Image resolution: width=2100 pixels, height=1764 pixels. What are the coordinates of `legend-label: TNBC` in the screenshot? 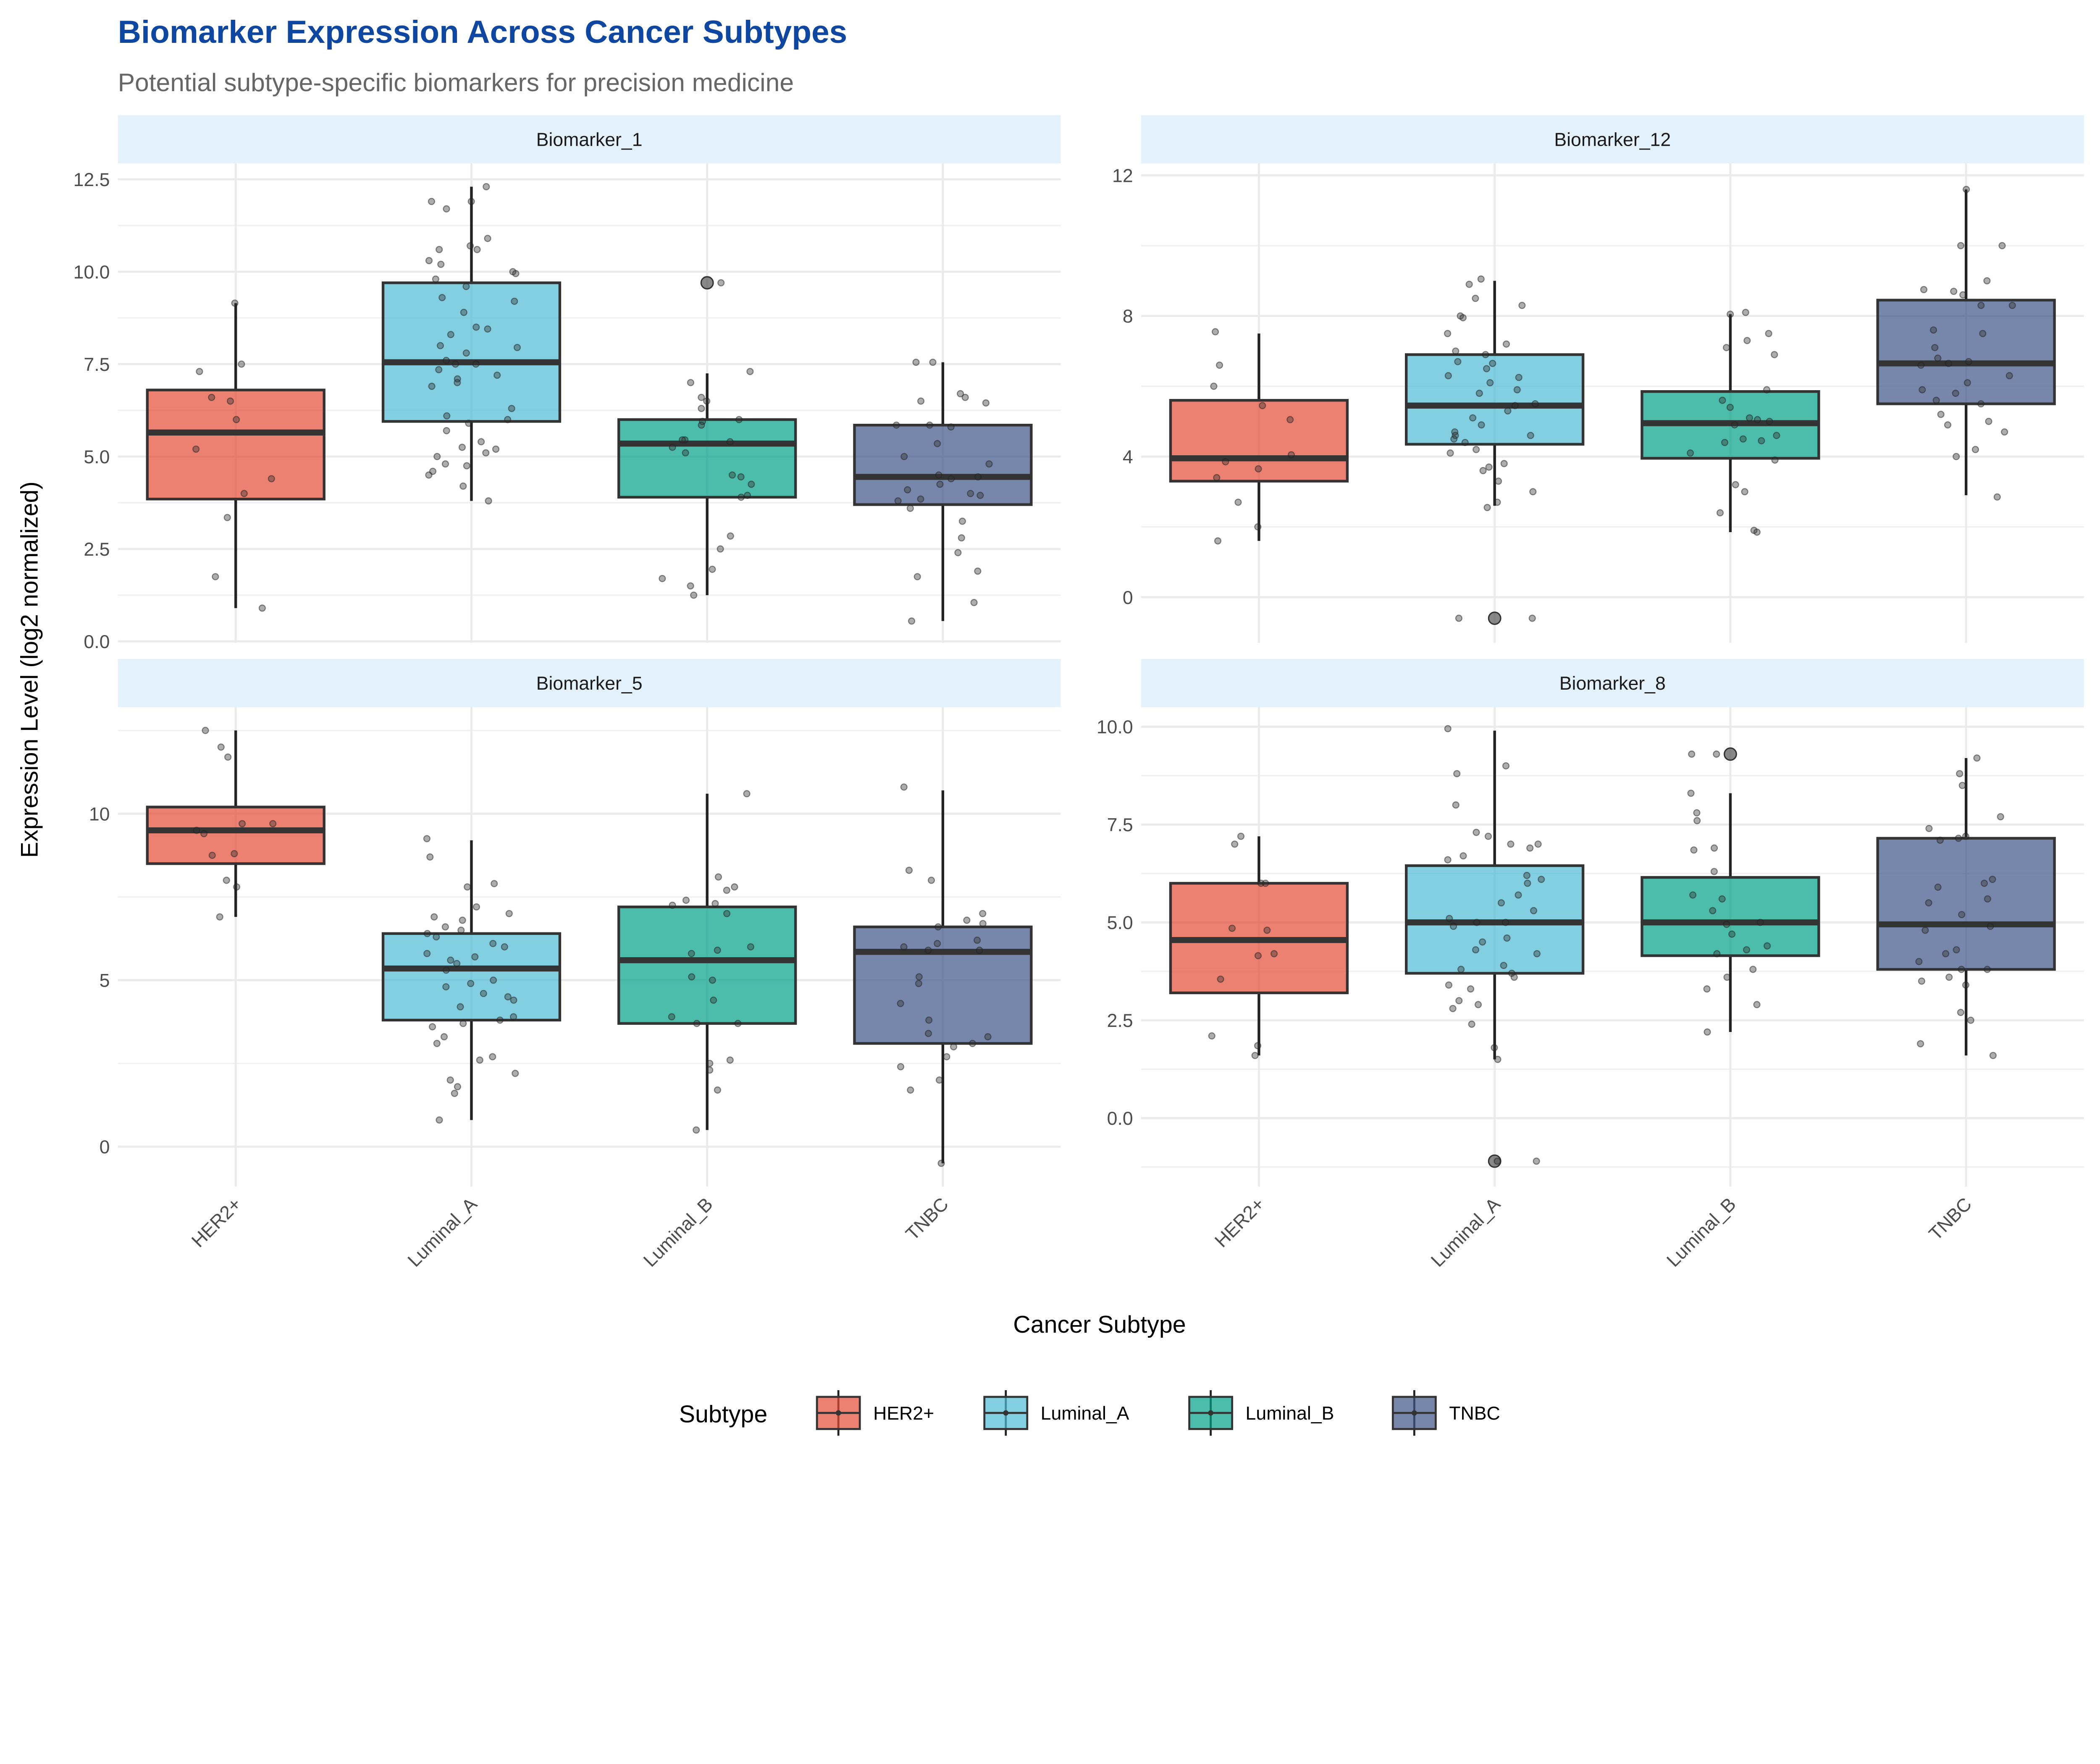 It's located at (1474, 1413).